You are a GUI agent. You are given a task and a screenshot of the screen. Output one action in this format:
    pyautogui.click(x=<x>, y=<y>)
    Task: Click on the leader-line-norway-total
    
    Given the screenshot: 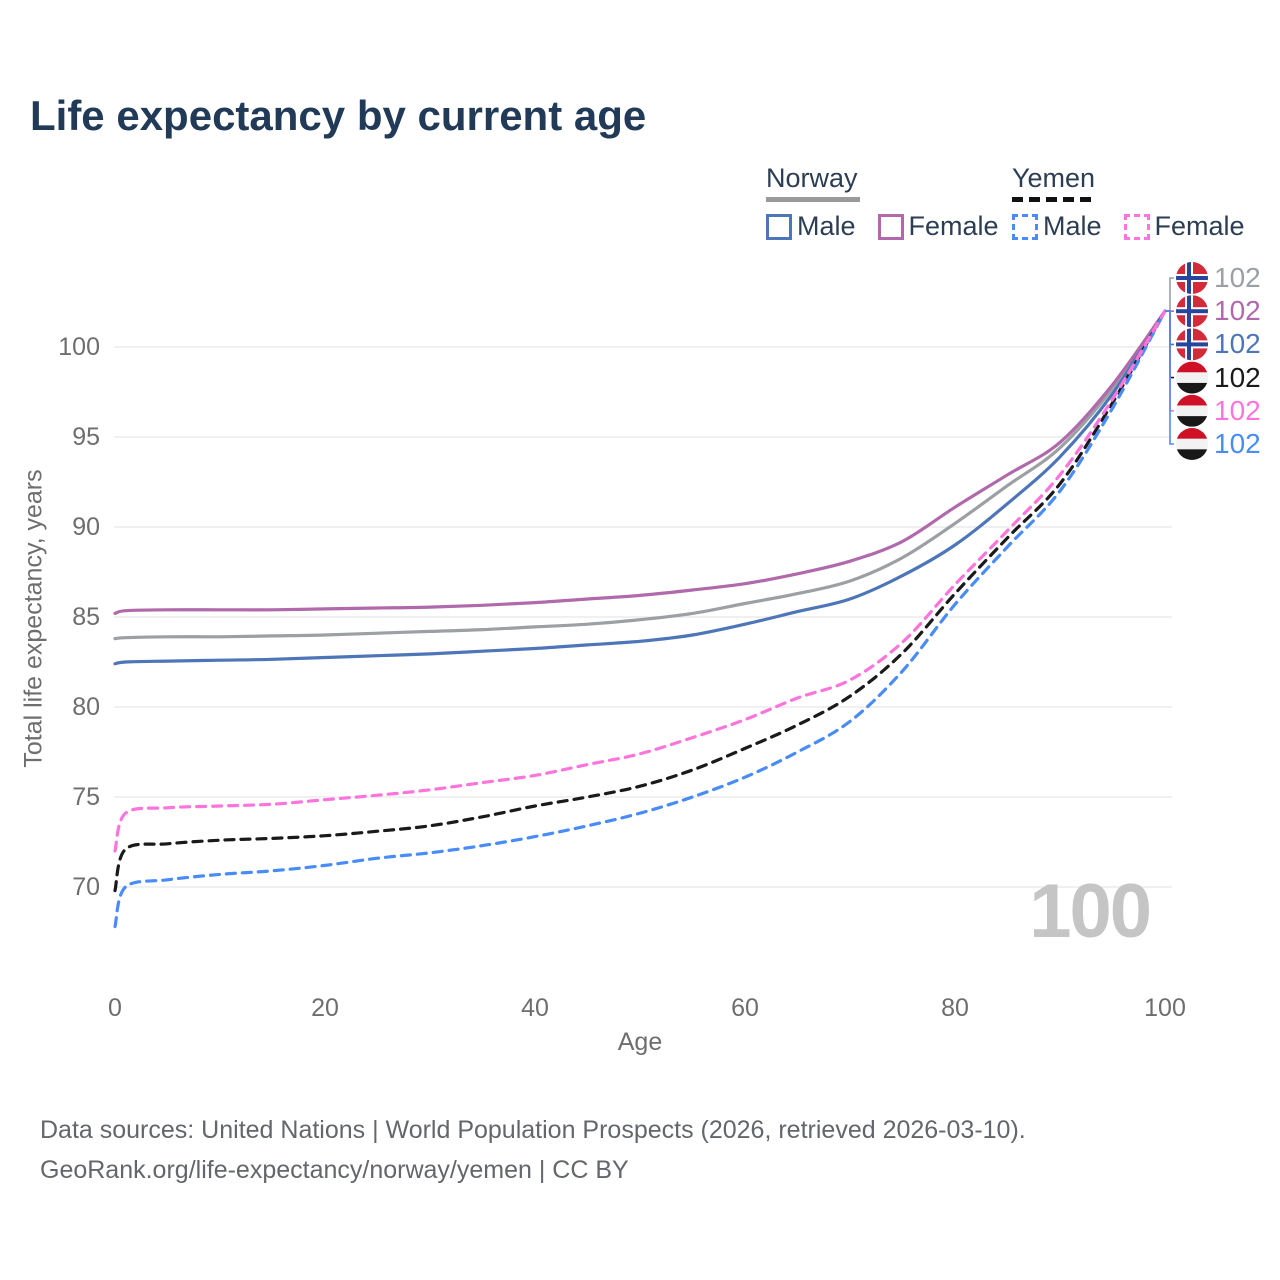 What is the action you would take?
    pyautogui.click(x=1169, y=294)
    